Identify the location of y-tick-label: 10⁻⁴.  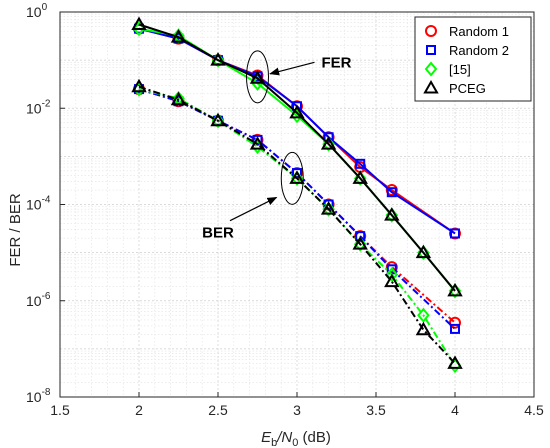
(38, 204).